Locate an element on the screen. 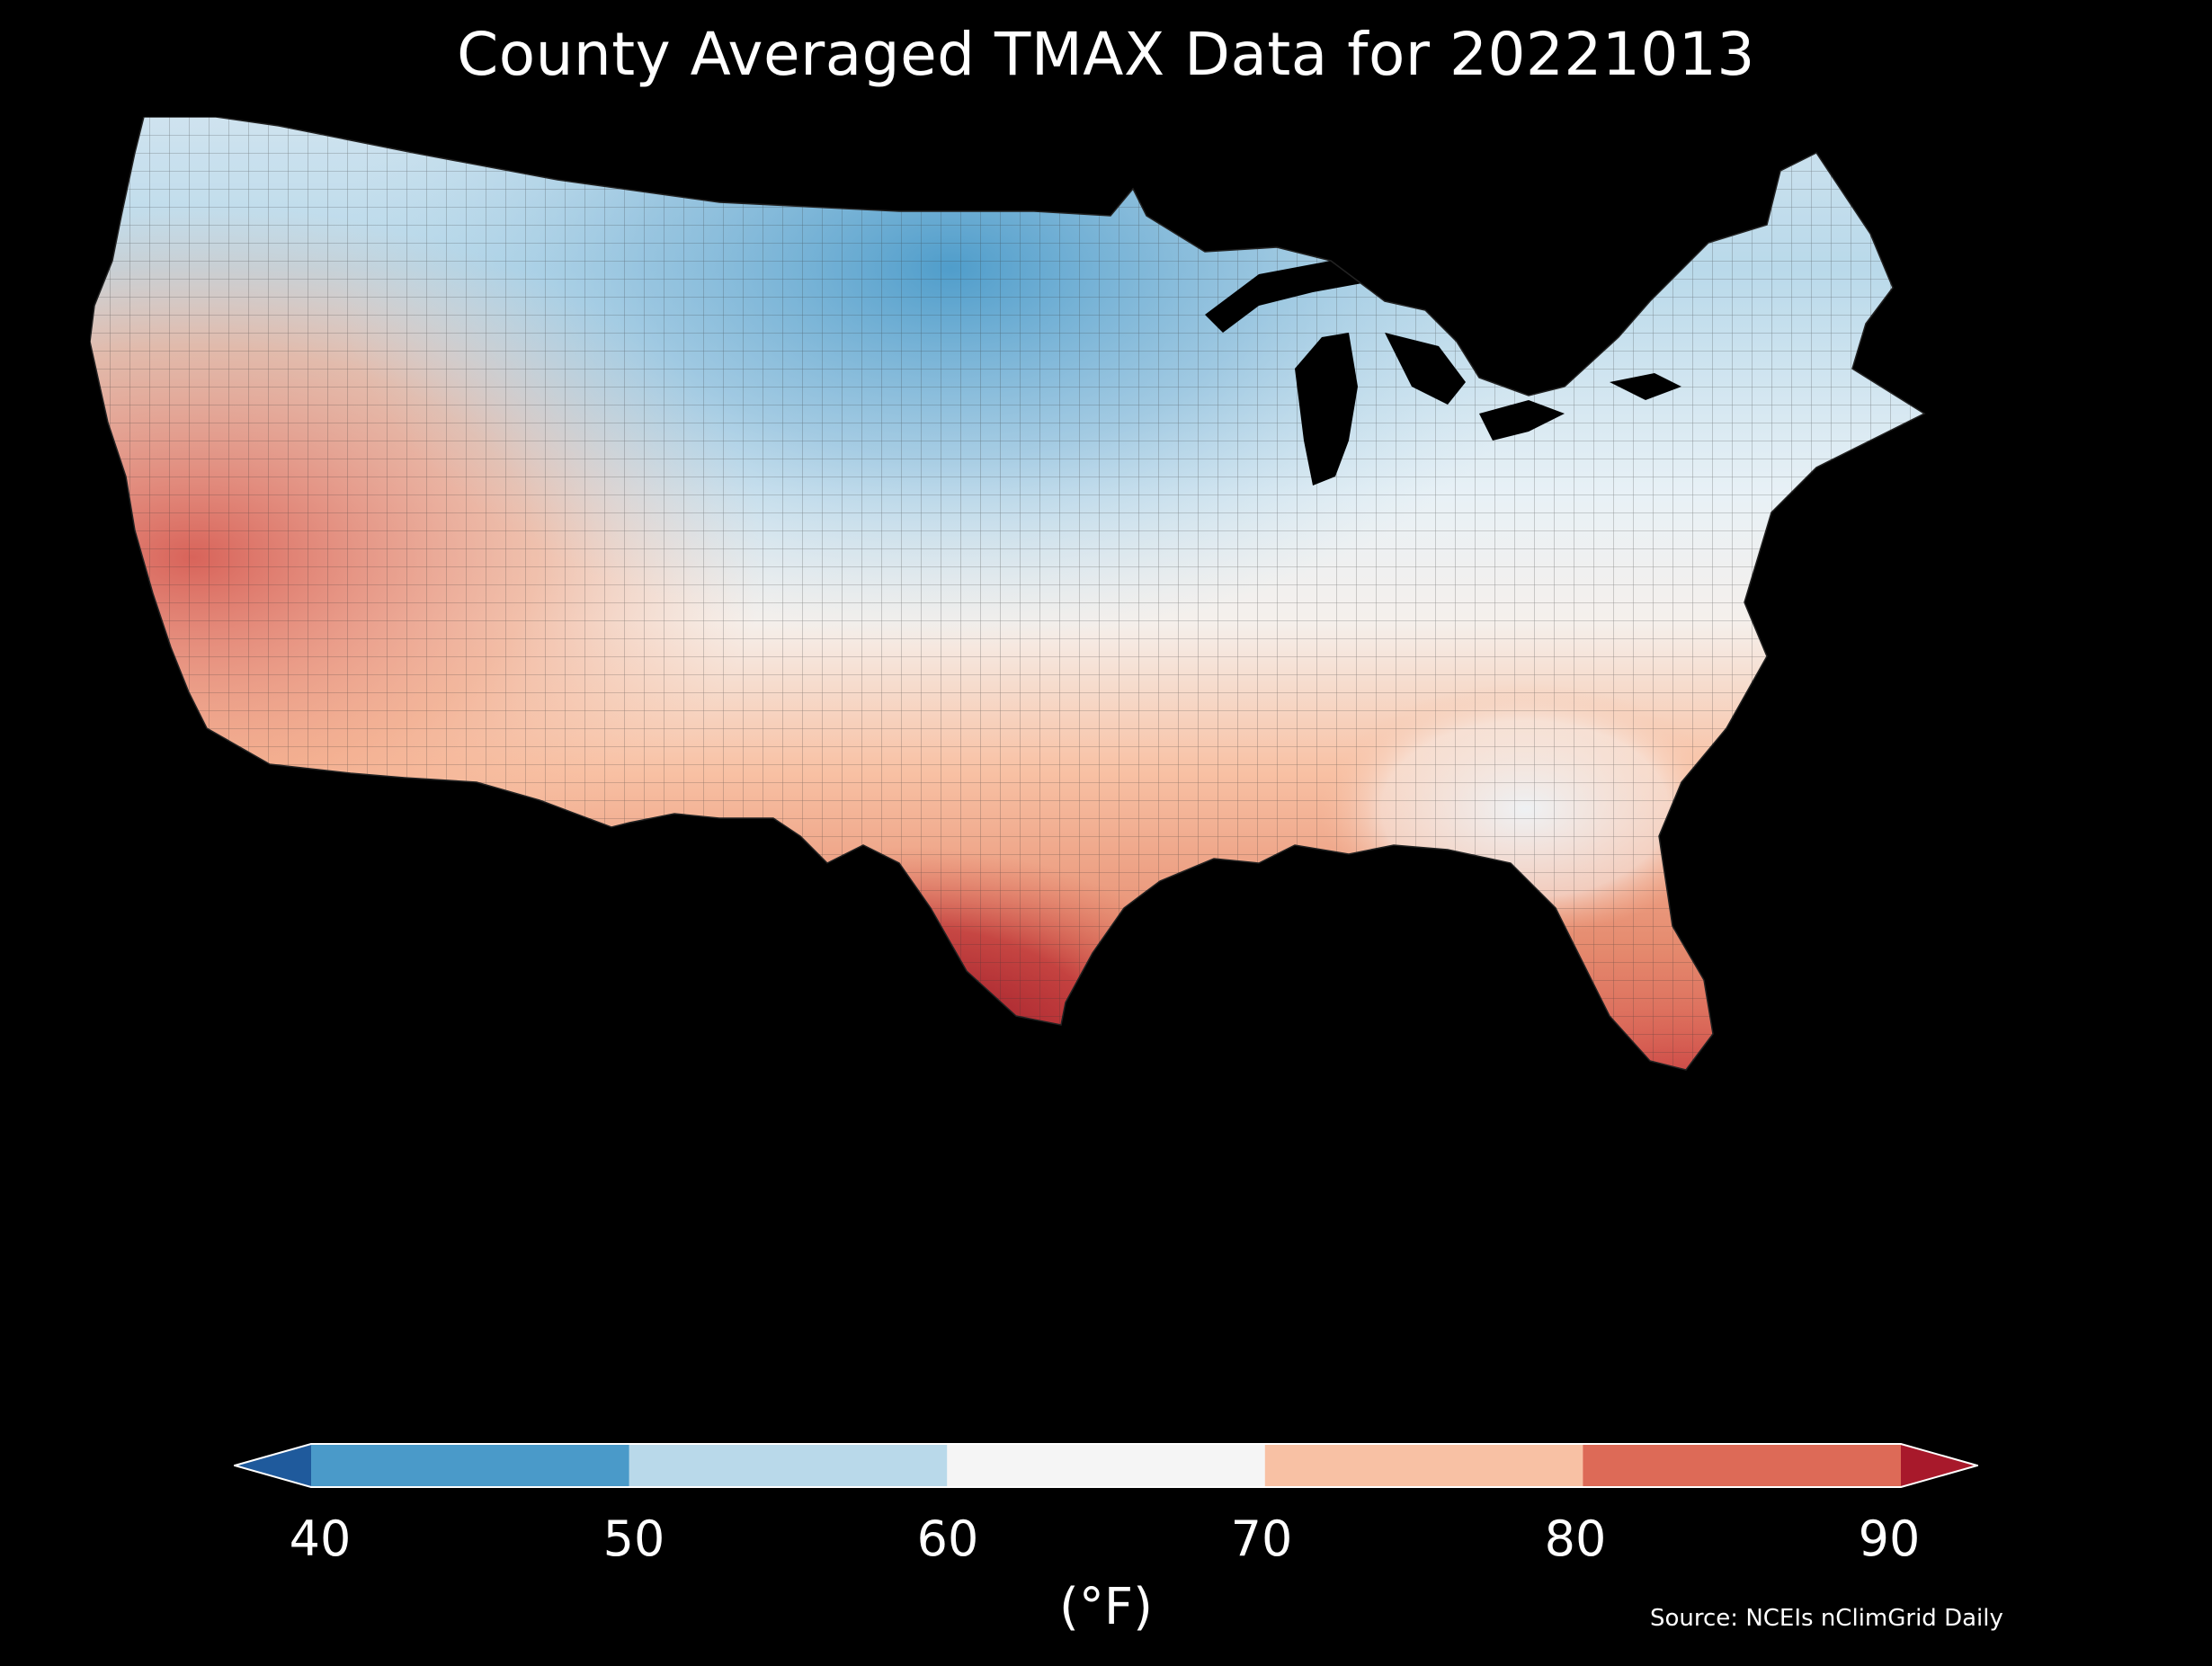 The image size is (2212, 1666). colorbar-tick-40: 40 is located at coordinates (320, 1538).